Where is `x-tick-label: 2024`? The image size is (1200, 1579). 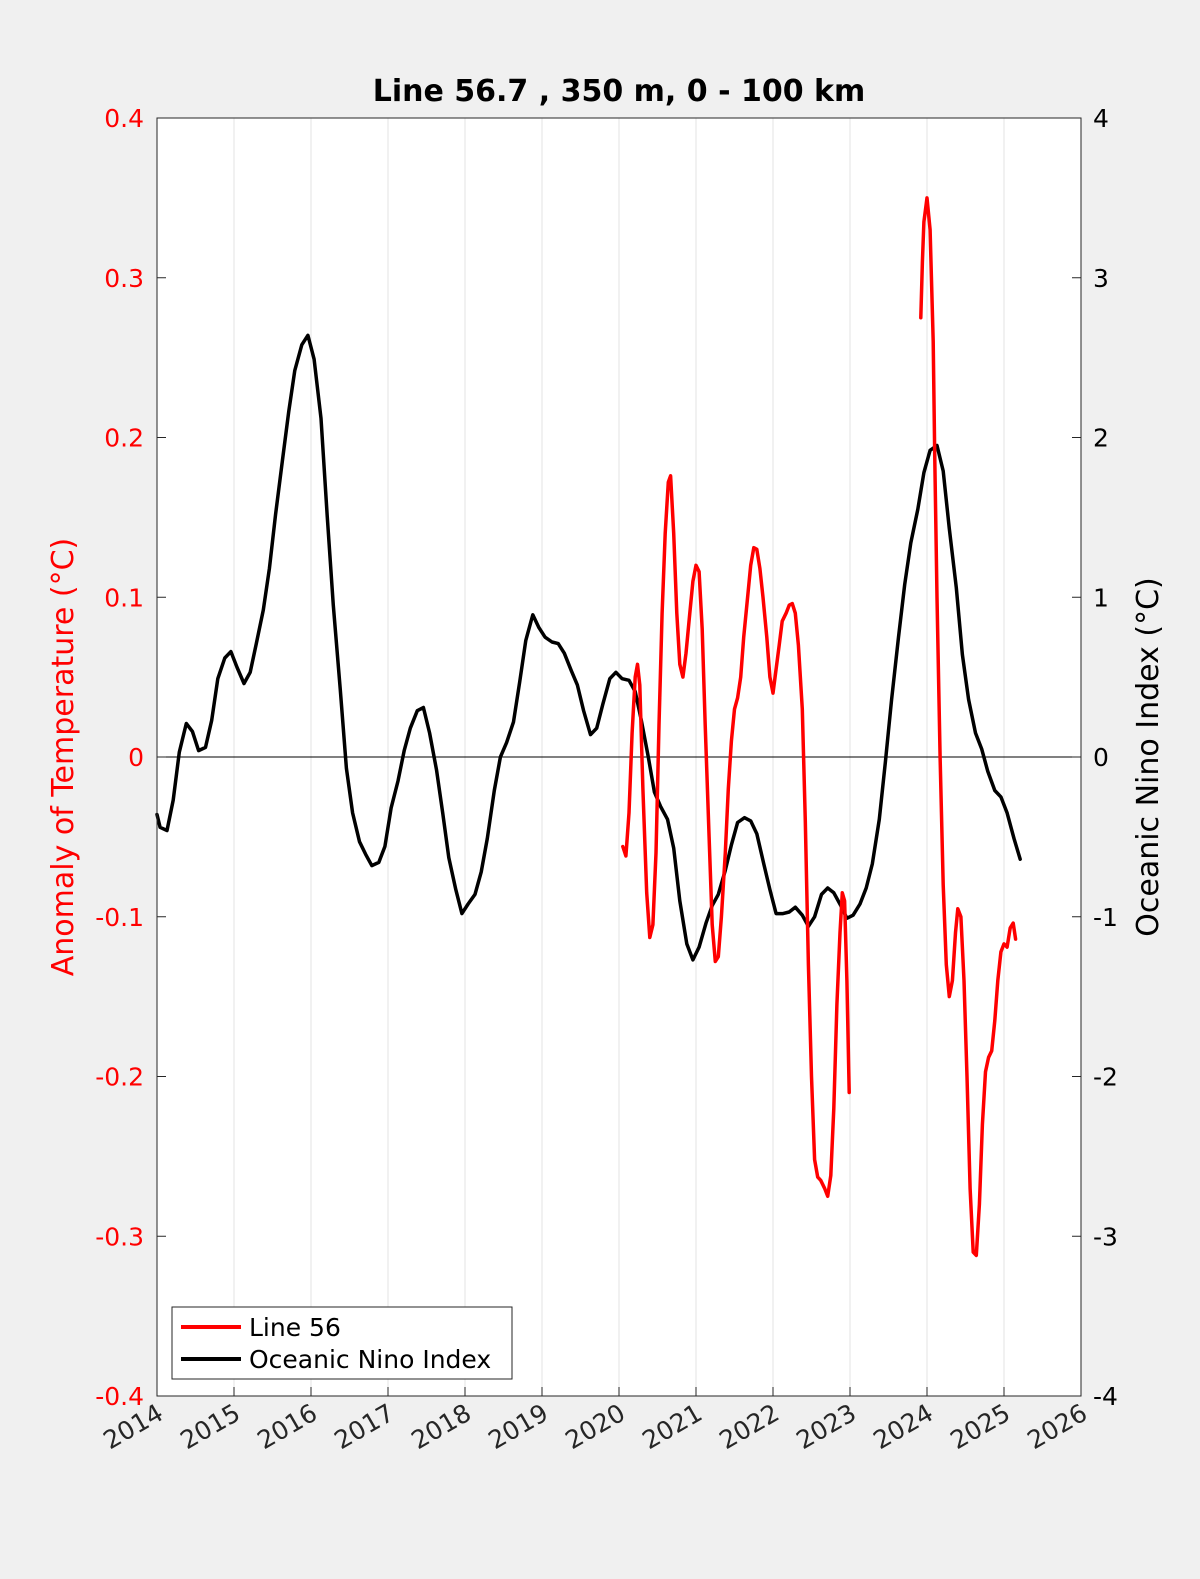
x-tick-label: 2024 is located at coordinates (903, 1426).